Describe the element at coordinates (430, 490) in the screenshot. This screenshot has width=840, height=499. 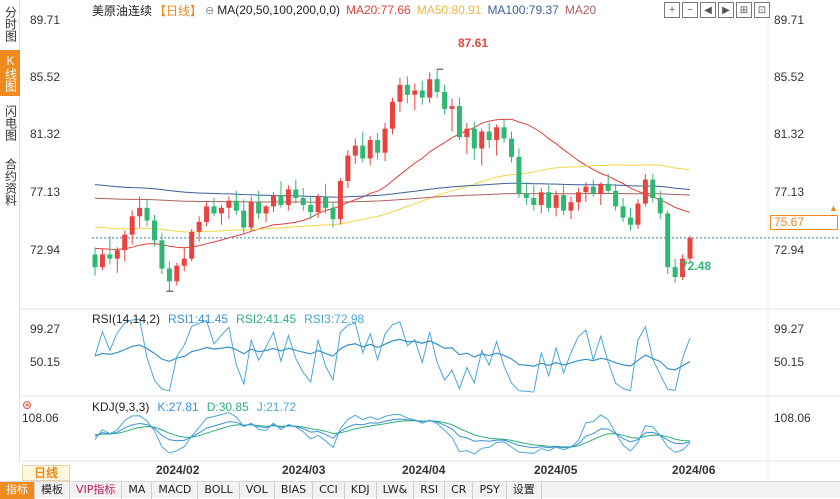
I see `tab-rsi: RSI` at that location.